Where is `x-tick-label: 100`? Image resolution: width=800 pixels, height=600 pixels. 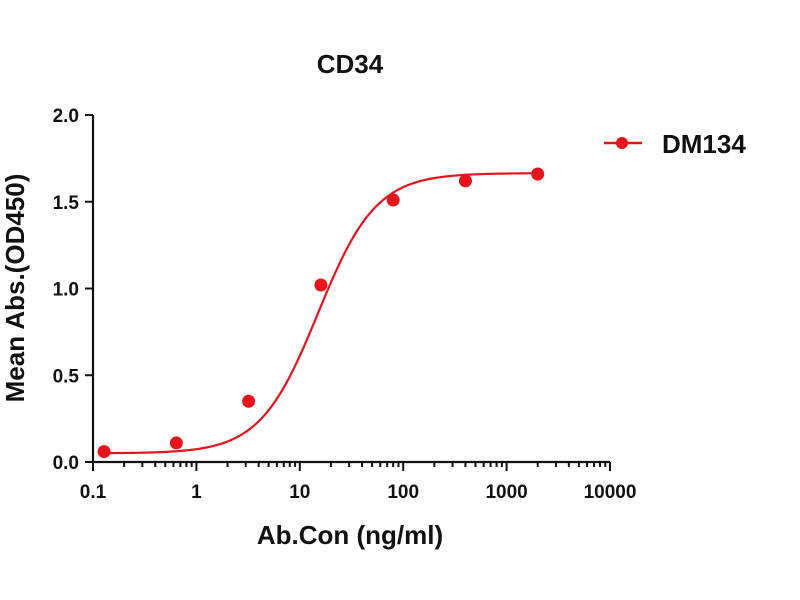 x-tick-label: 100 is located at coordinates (403, 492).